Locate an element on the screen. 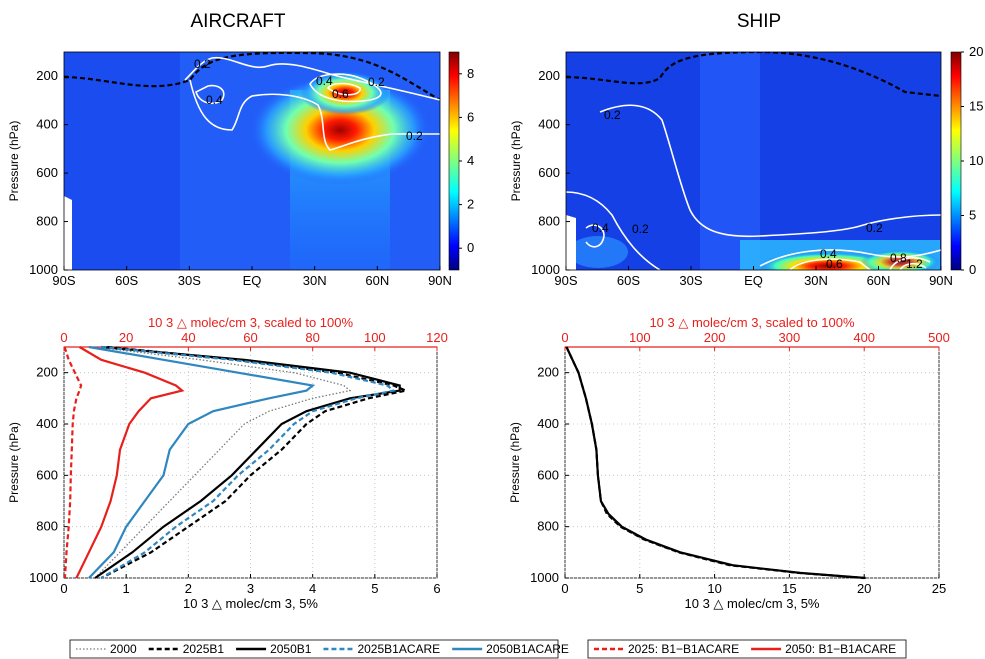 This screenshot has height=659, width=985. y-tick-label: 1000 is located at coordinates (545, 269).